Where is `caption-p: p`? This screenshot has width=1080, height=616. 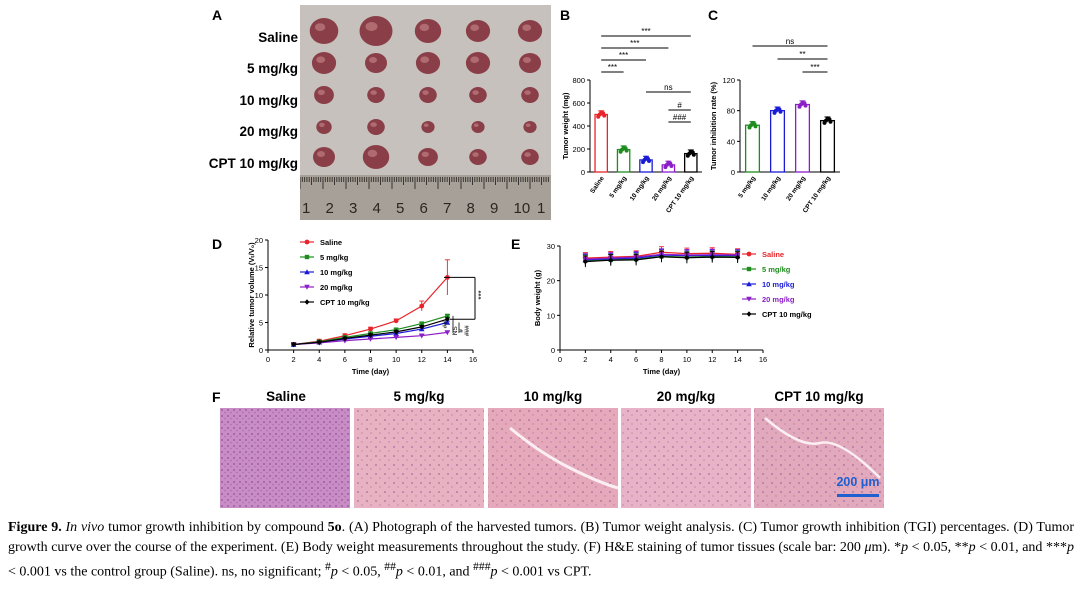 caption-p: p is located at coordinates (399, 572).